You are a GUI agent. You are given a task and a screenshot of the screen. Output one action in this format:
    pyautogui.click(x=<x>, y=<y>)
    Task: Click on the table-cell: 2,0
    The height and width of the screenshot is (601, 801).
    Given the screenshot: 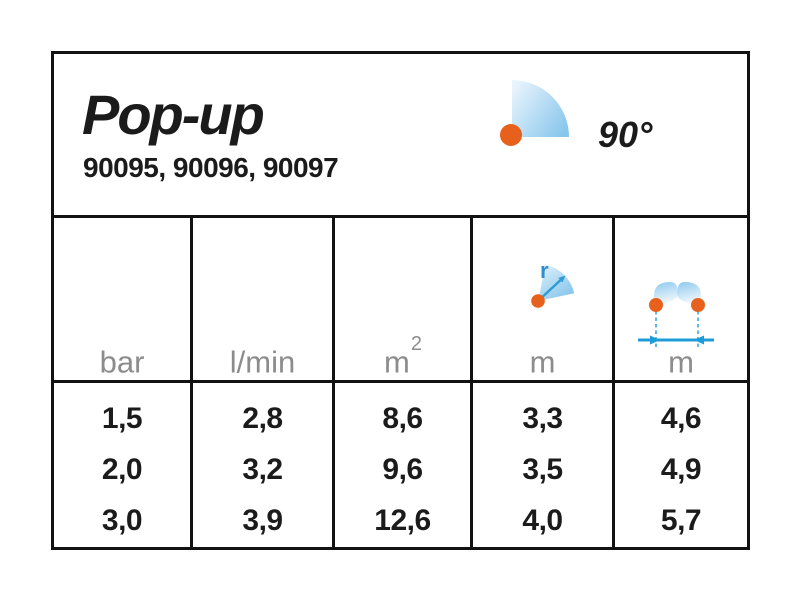 What is the action you would take?
    pyautogui.click(x=122, y=469)
    